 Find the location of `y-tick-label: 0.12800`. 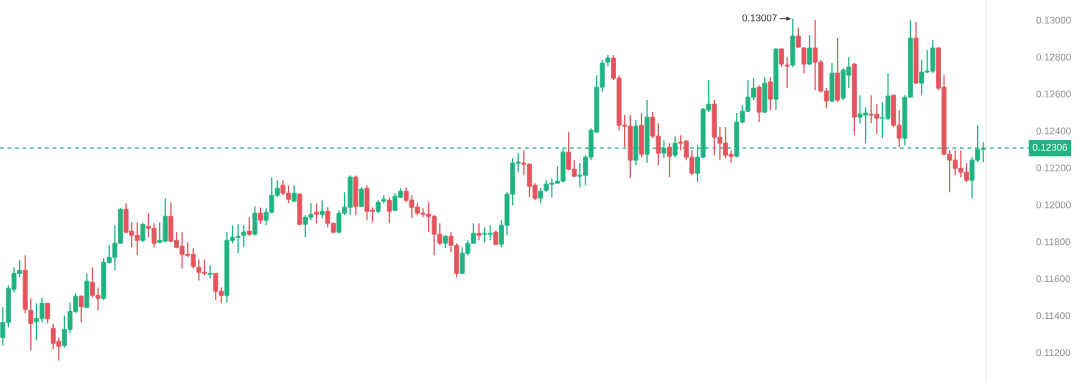

y-tick-label: 0.12800 is located at coordinates (1053, 57).